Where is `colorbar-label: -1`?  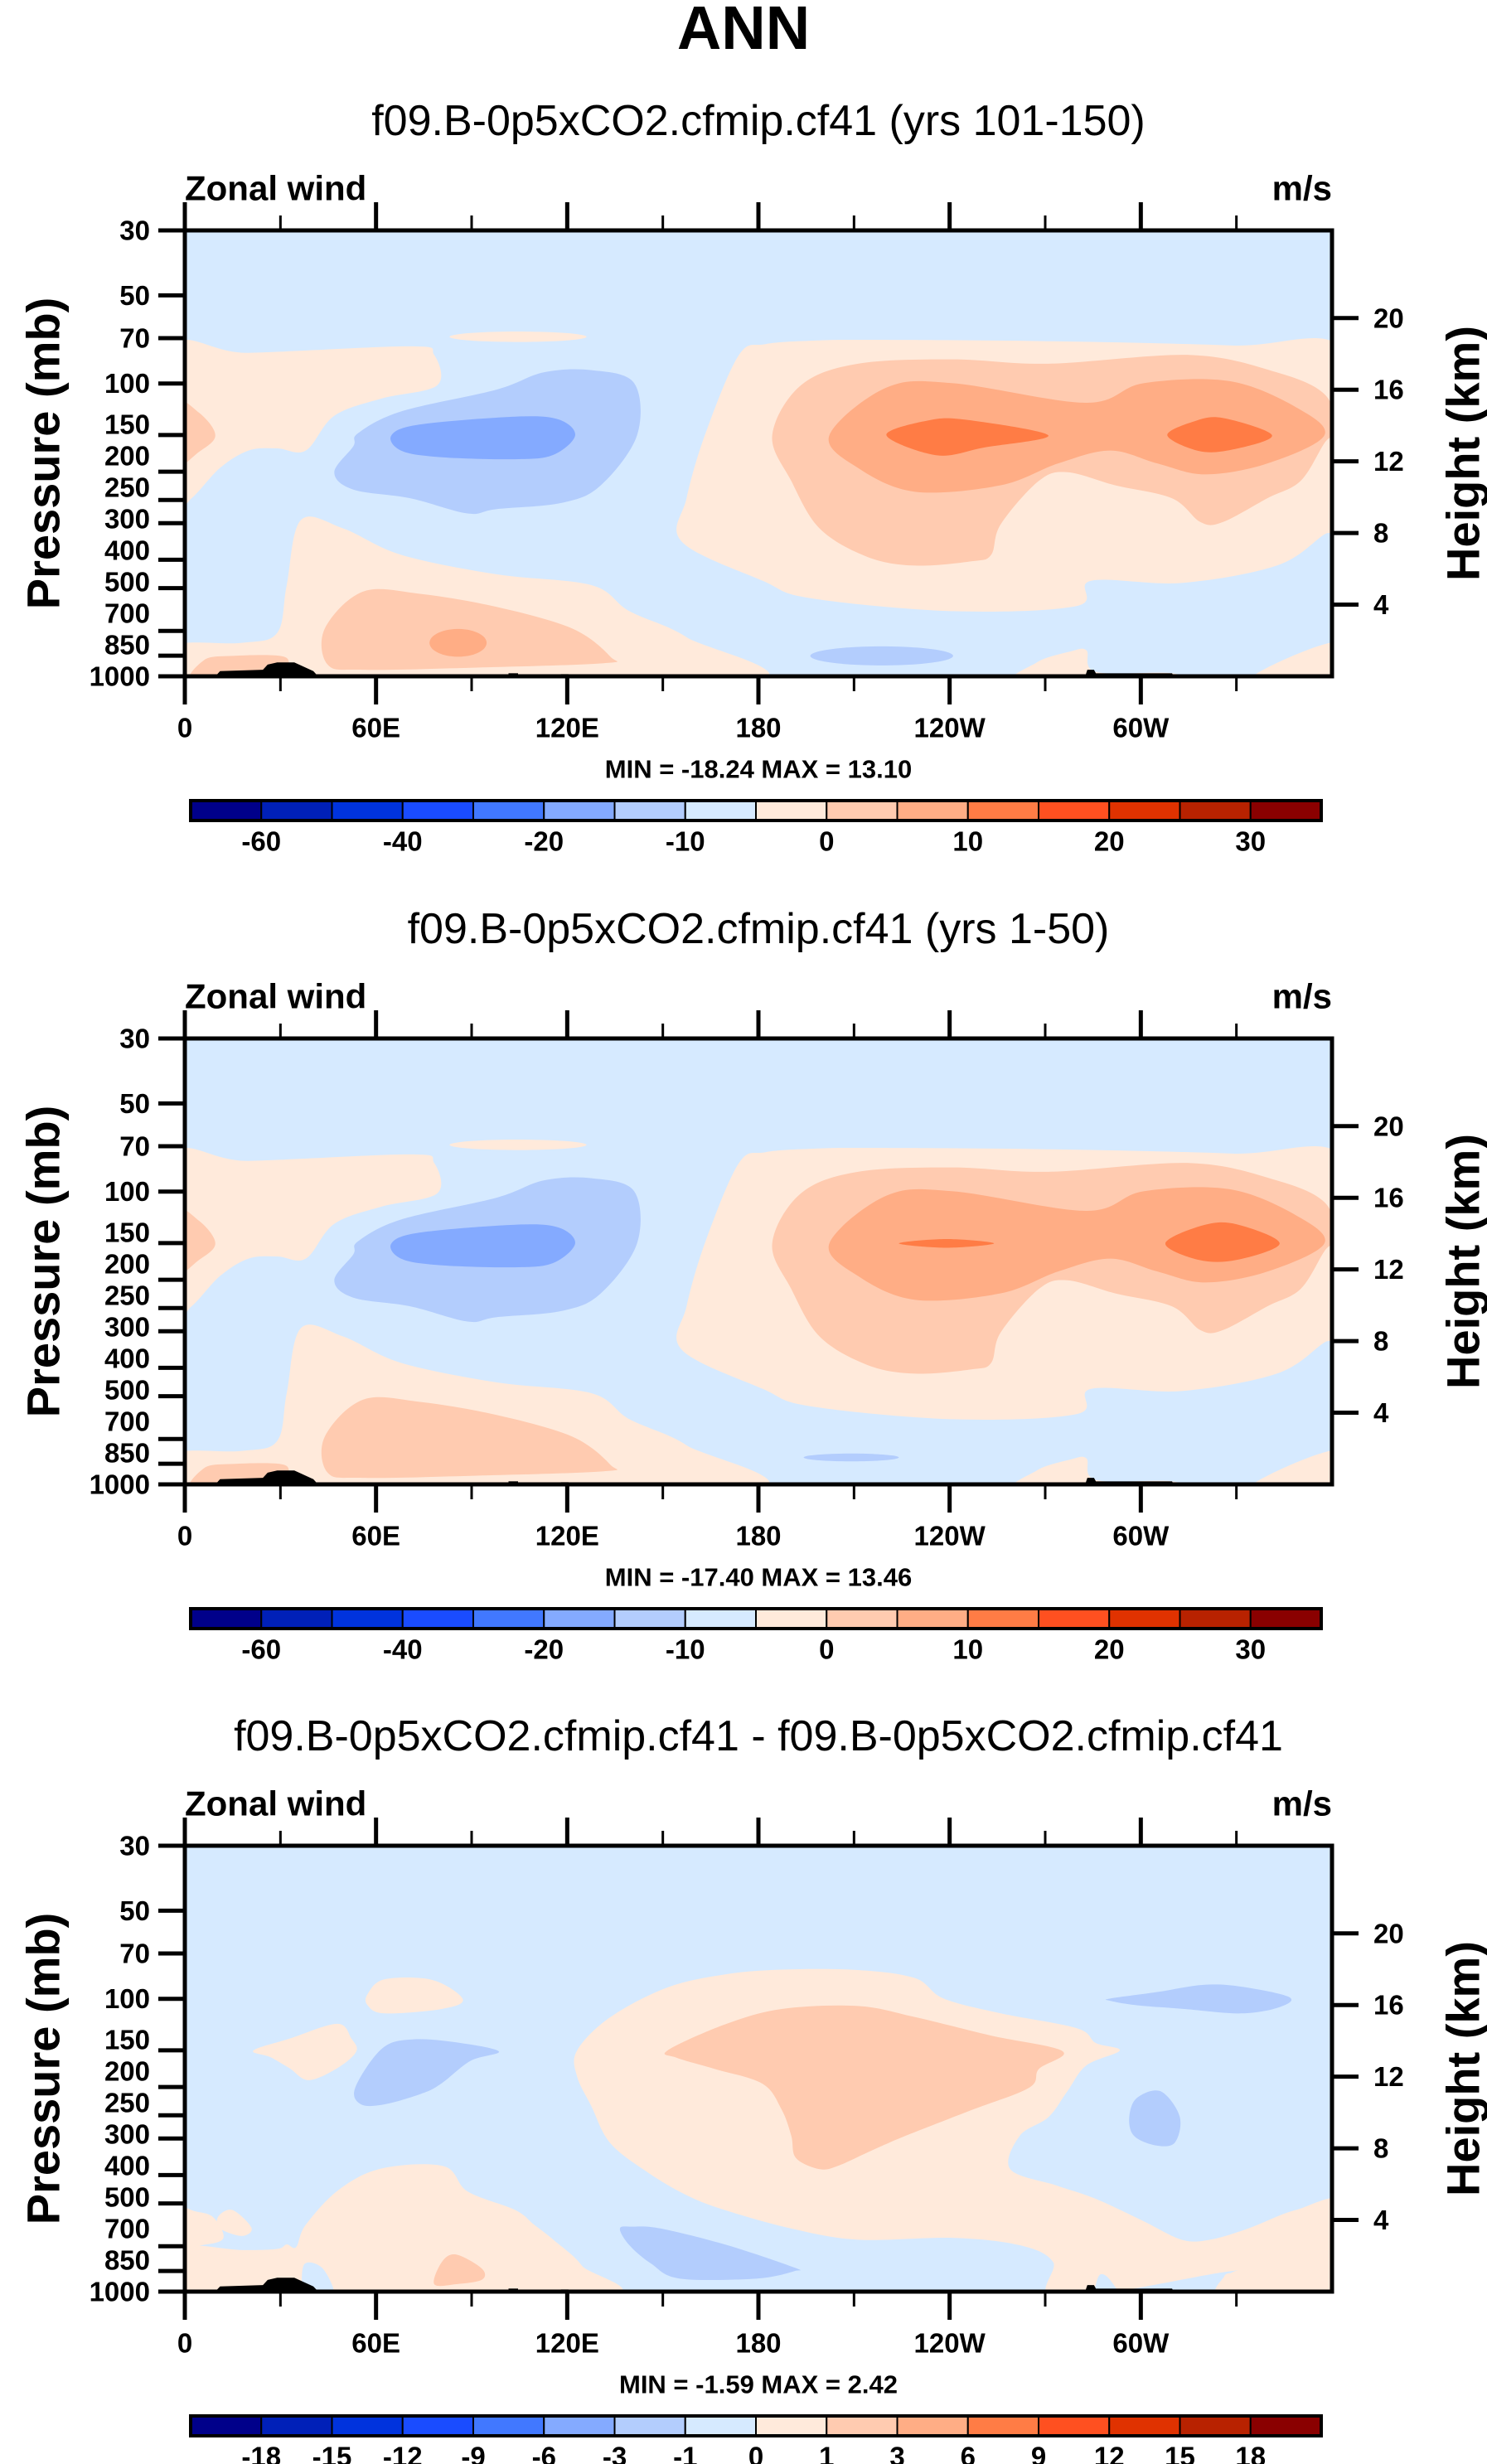 colorbar-label: -1 is located at coordinates (685, 2453).